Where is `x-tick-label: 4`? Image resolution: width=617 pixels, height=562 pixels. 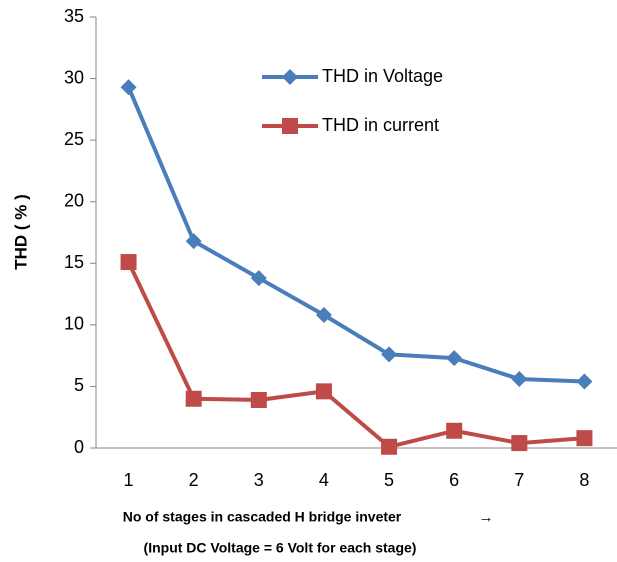
x-tick-label: 4 is located at coordinates (324, 480).